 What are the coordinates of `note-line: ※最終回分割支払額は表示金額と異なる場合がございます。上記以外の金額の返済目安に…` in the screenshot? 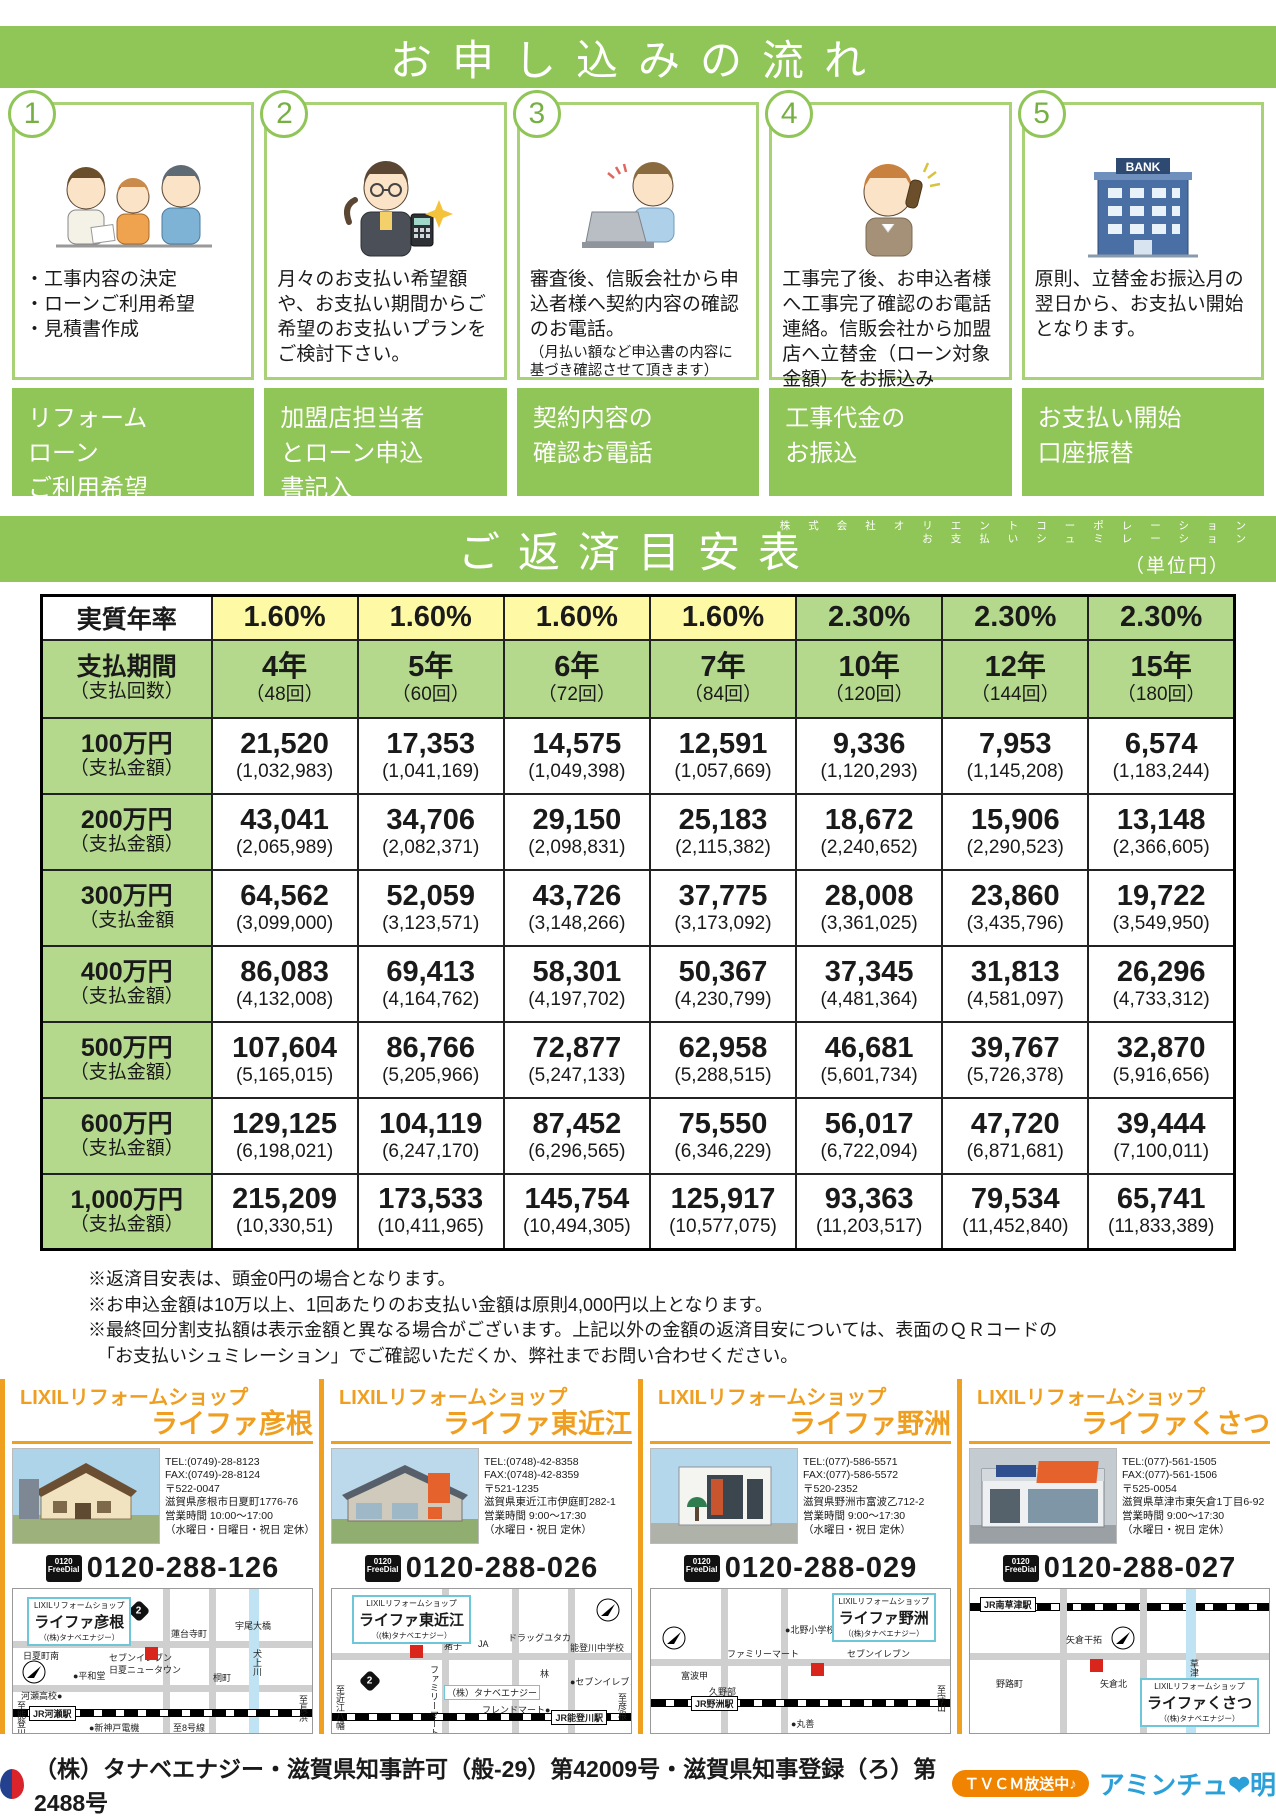 It's located at (573, 1330).